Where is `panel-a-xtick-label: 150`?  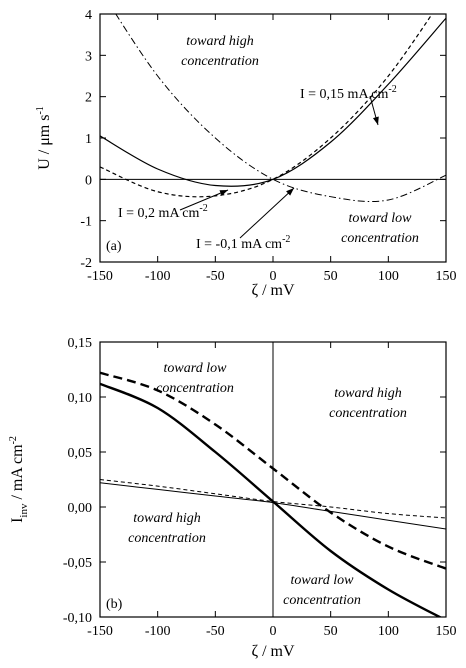 panel-a-xtick-label: 150 is located at coordinates (446, 276).